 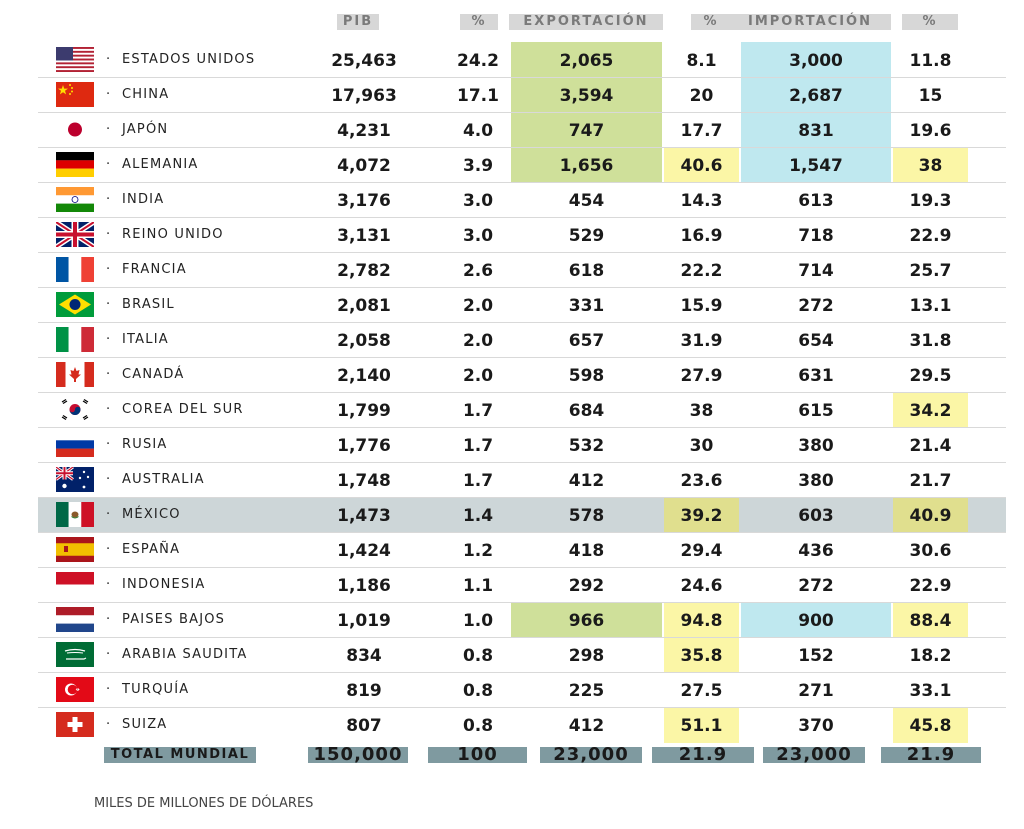 I want to click on cell-imp: 2,687, so click(x=816, y=95).